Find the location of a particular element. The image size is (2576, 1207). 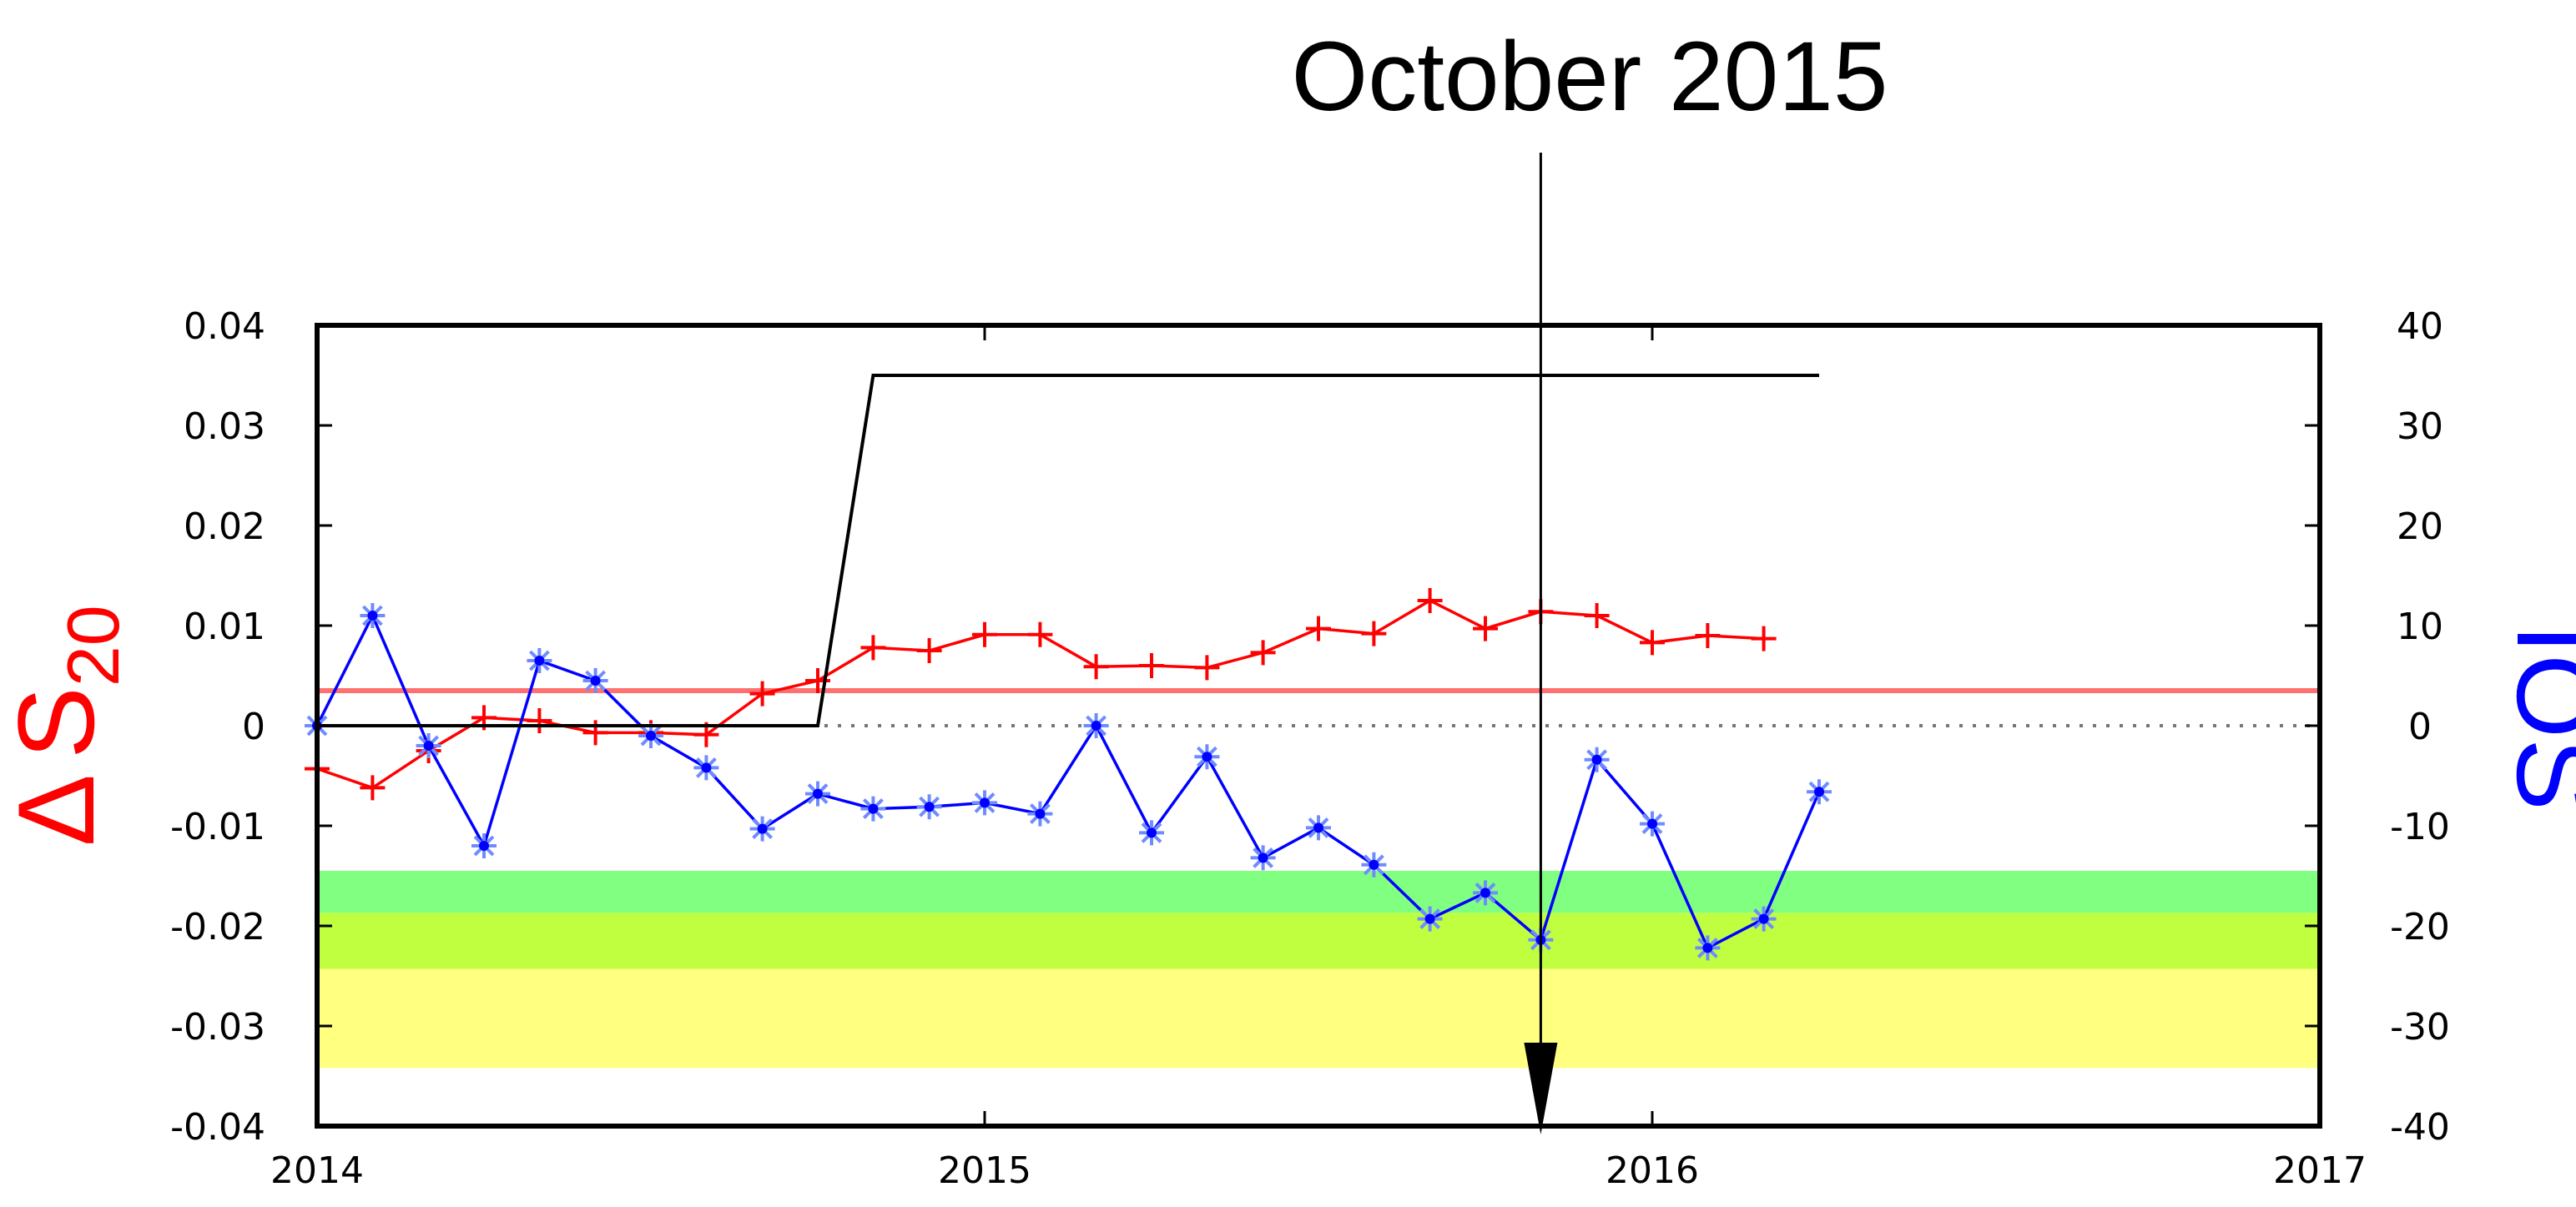

y-tick-label-left: 0 is located at coordinates (253, 727).